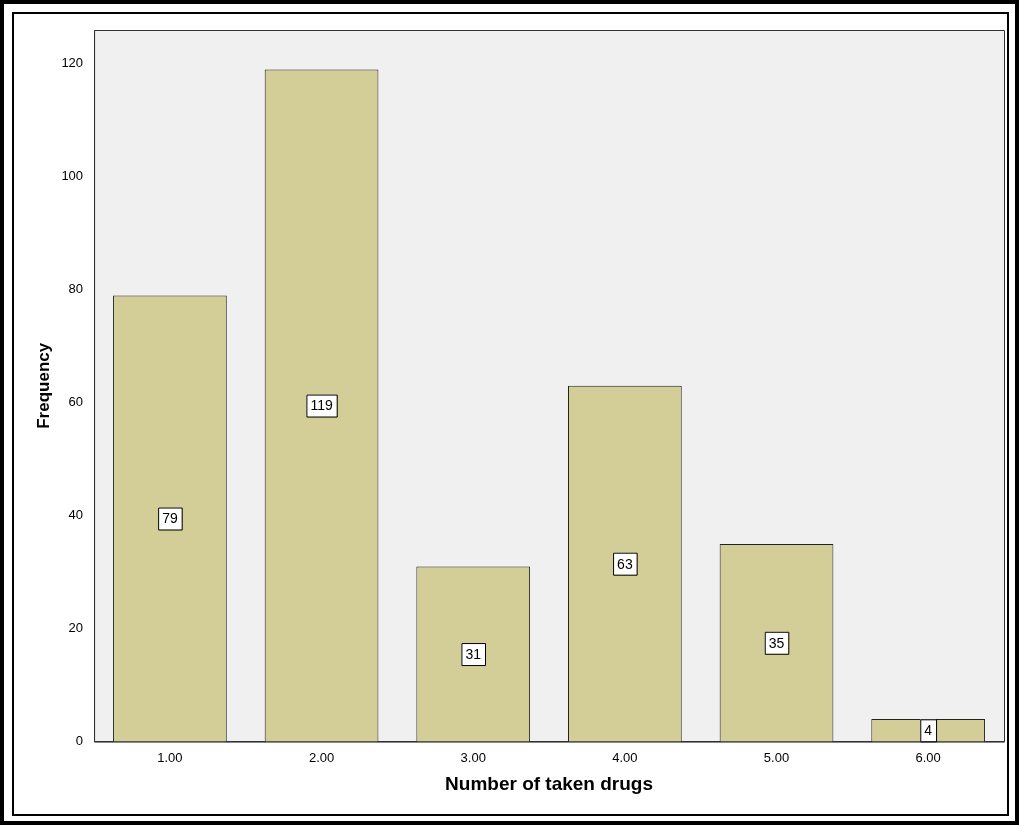 The width and height of the screenshot is (1019, 825). I want to click on y-tick-label: 100, so click(72, 176).